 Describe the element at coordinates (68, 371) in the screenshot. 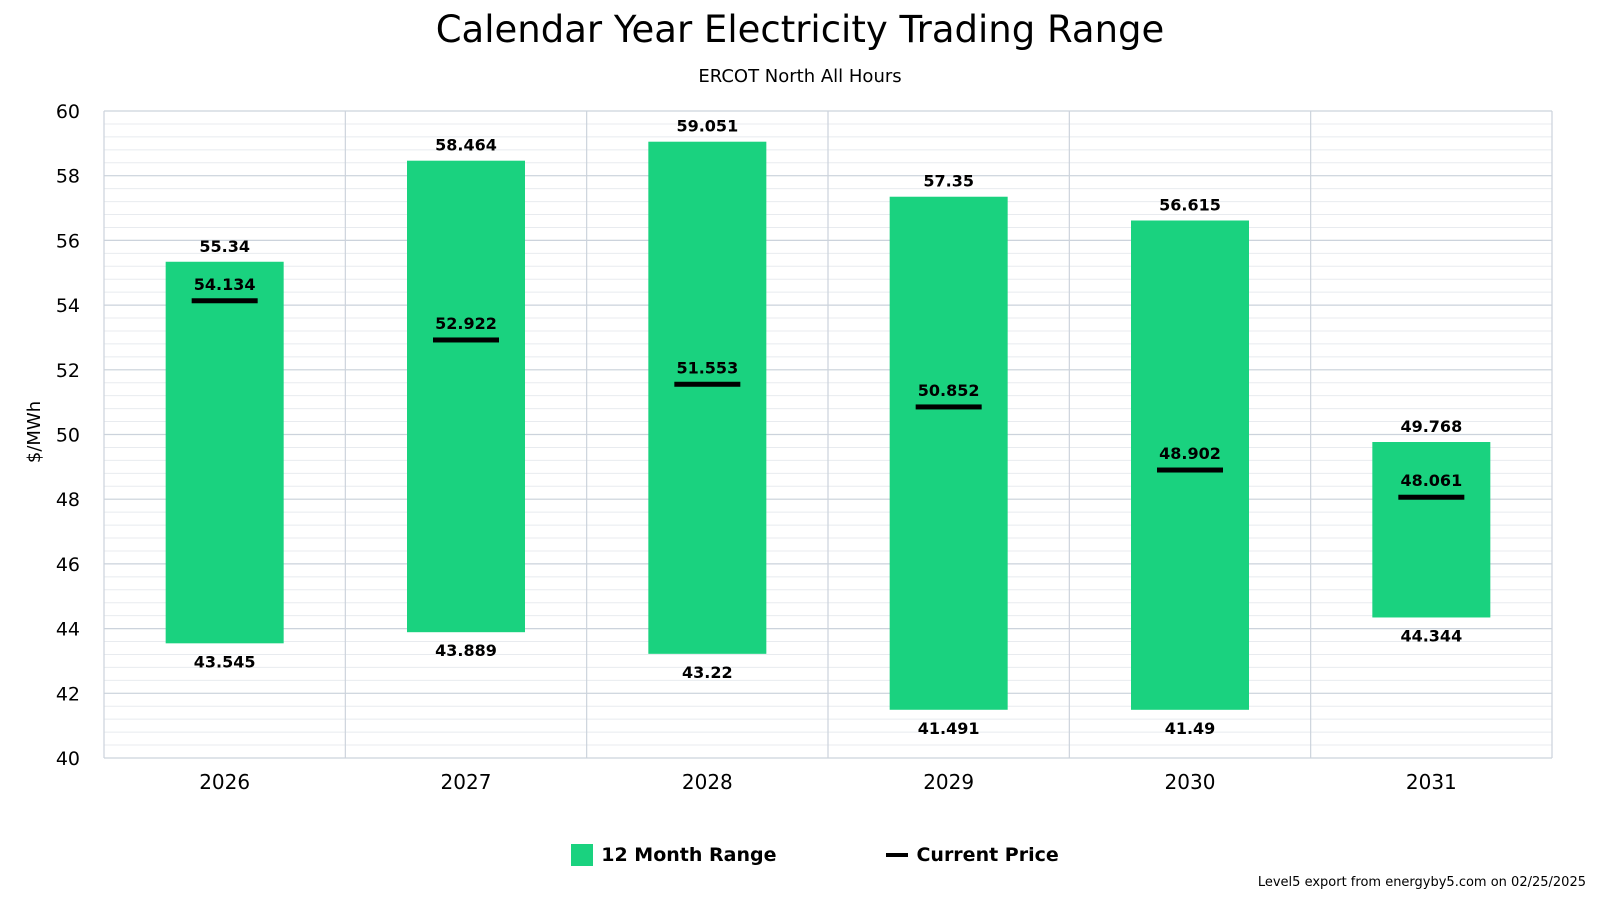

I see `y-tick-label: 52` at that location.